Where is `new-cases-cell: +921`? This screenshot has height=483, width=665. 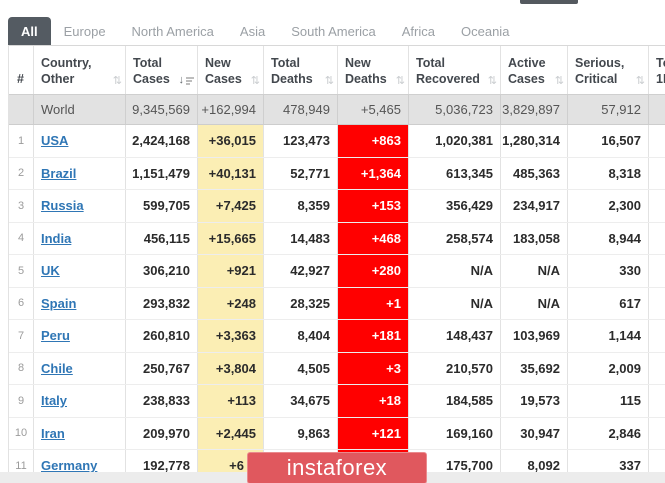
new-cases-cell: +921 is located at coordinates (231, 271).